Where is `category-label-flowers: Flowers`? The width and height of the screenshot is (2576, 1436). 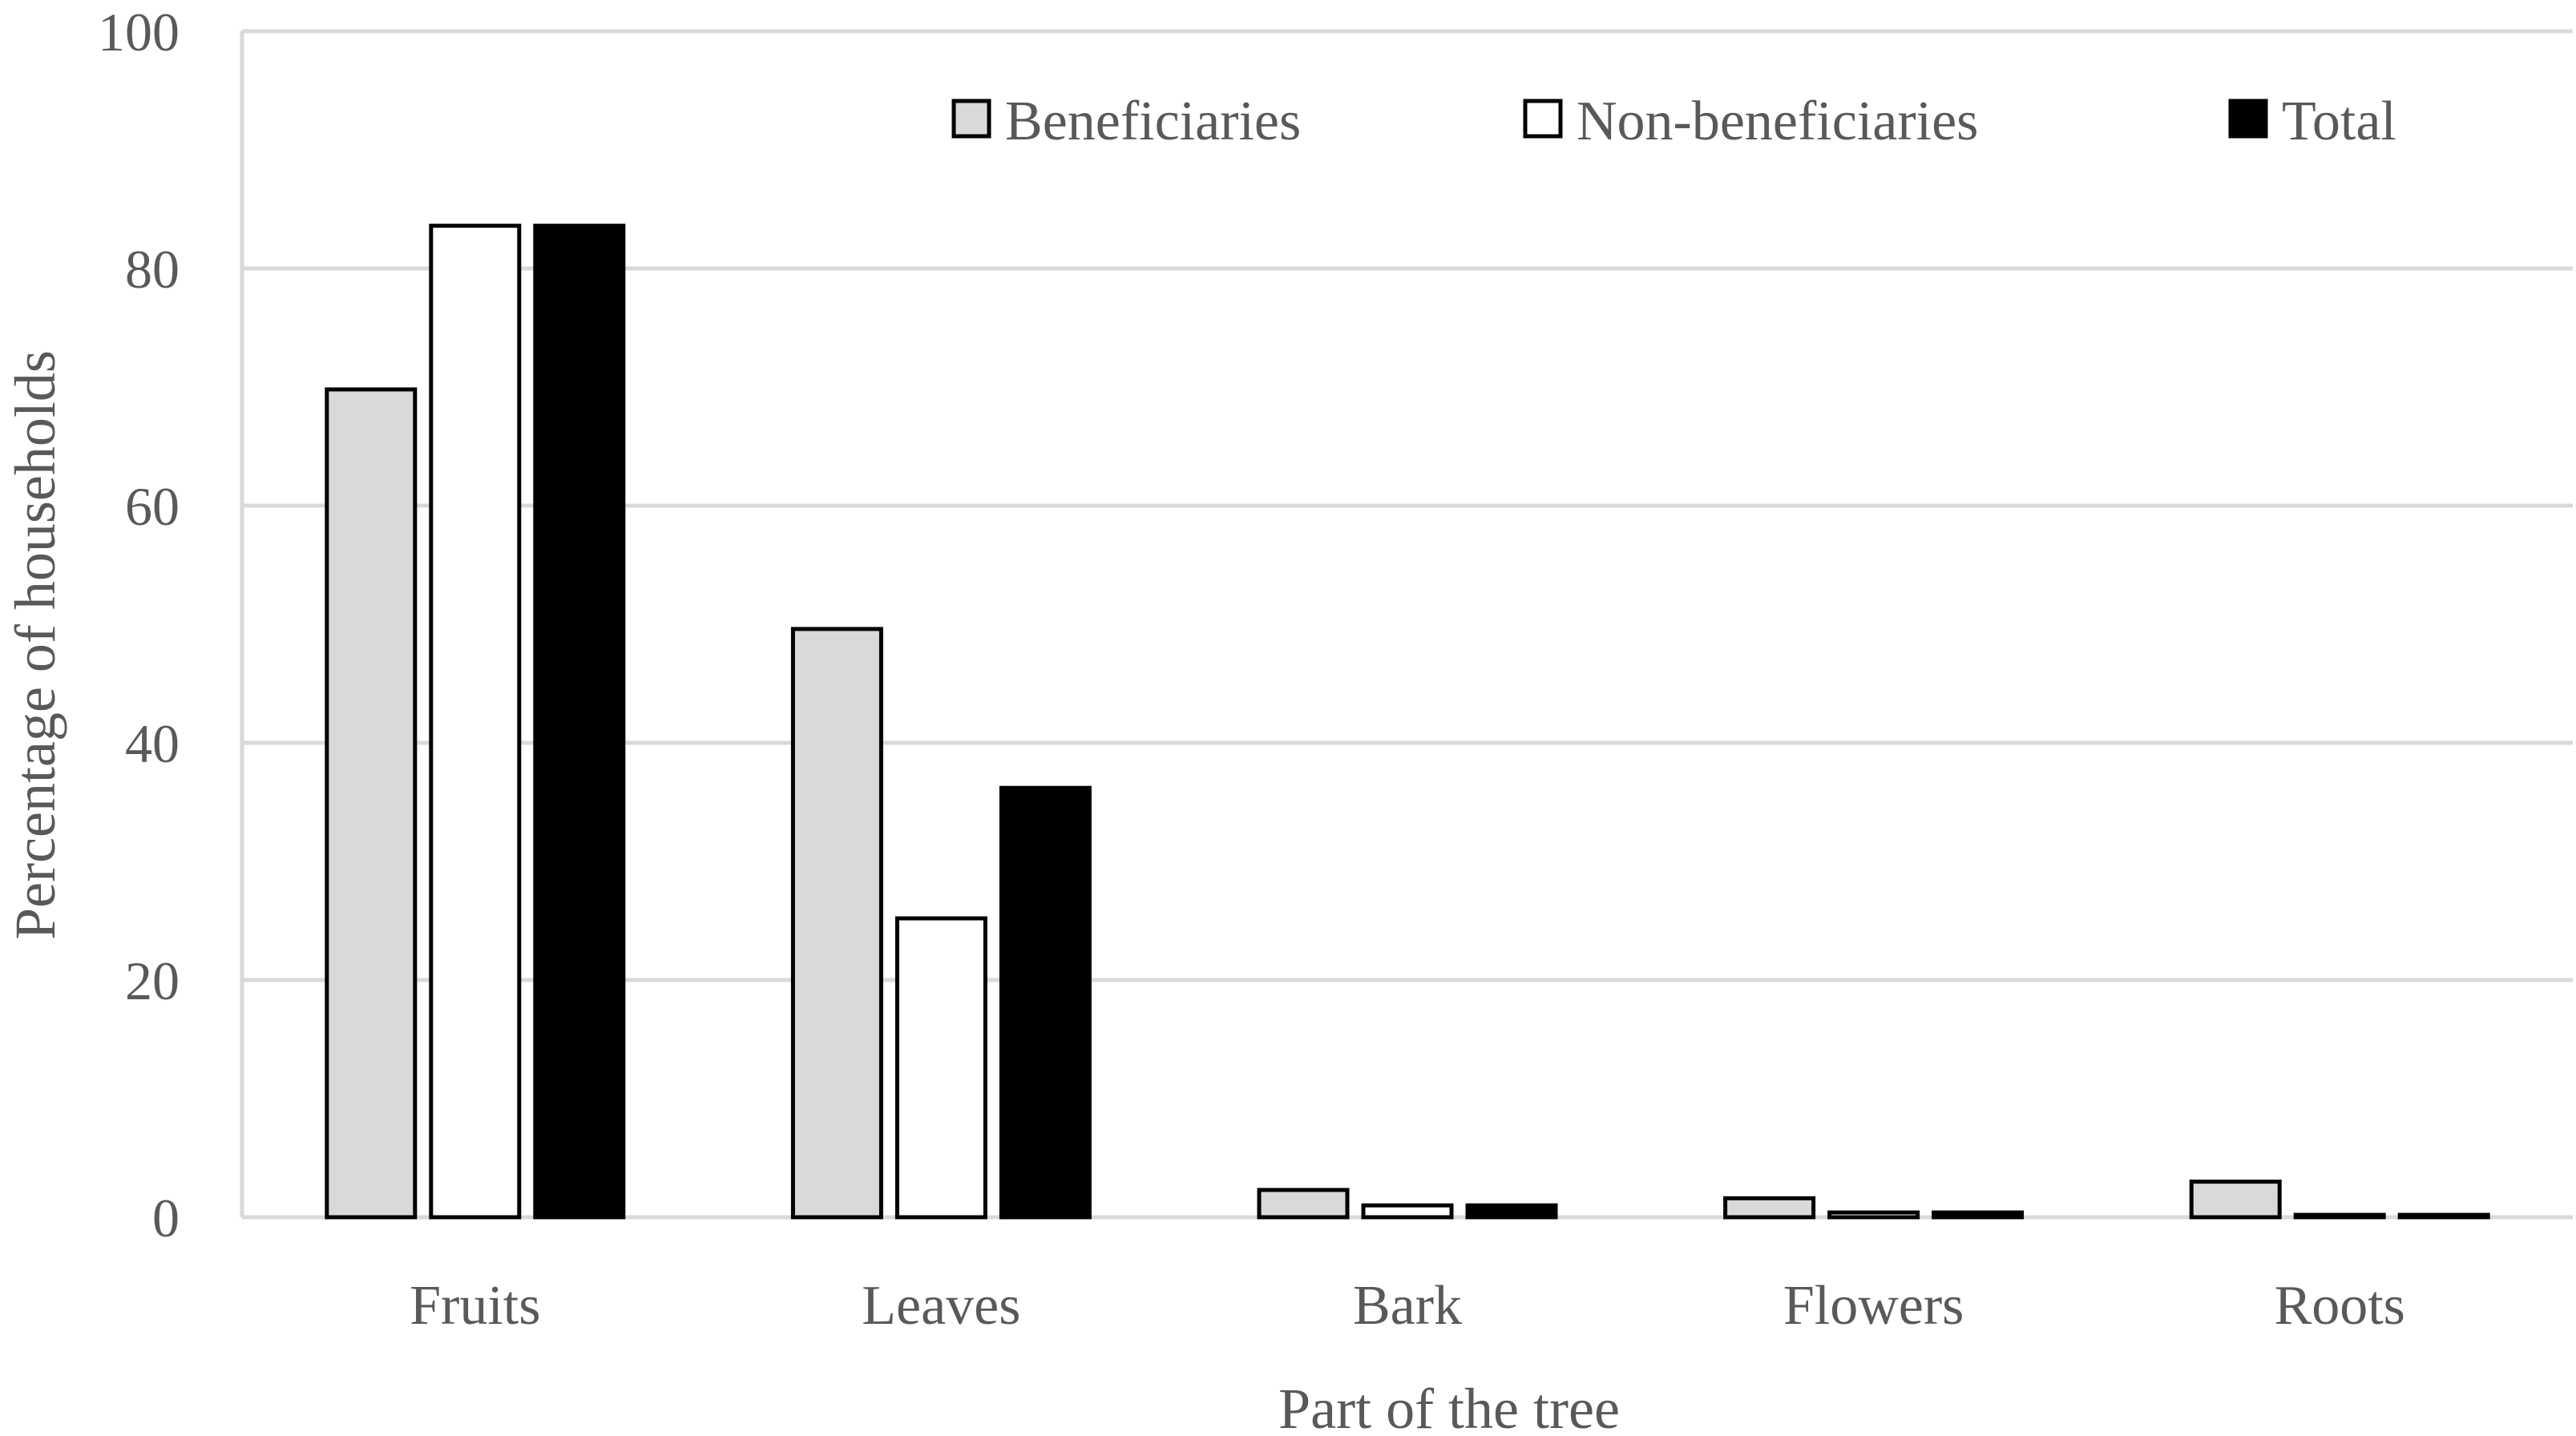 category-label-flowers: Flowers is located at coordinates (1874, 1306).